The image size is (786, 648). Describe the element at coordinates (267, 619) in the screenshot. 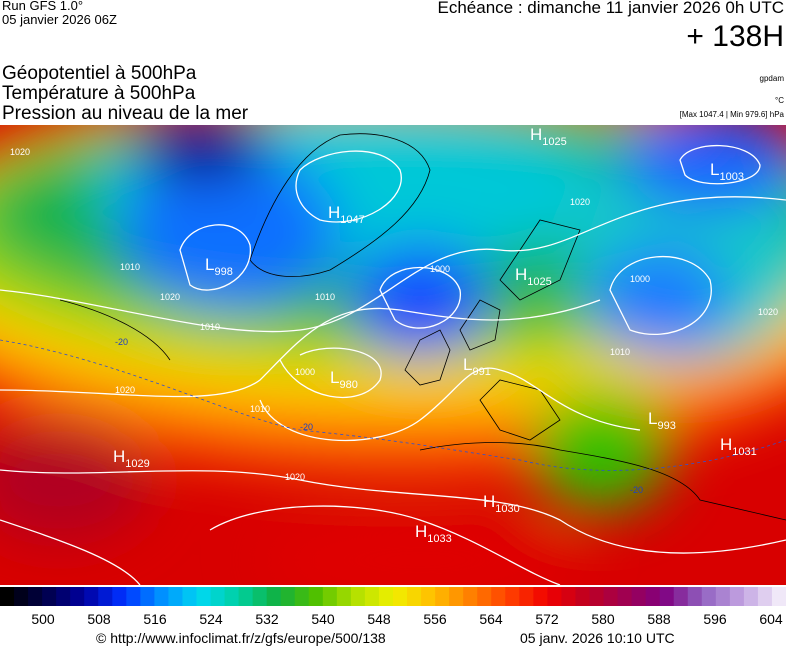

I see `colorbar-label: 532` at that location.